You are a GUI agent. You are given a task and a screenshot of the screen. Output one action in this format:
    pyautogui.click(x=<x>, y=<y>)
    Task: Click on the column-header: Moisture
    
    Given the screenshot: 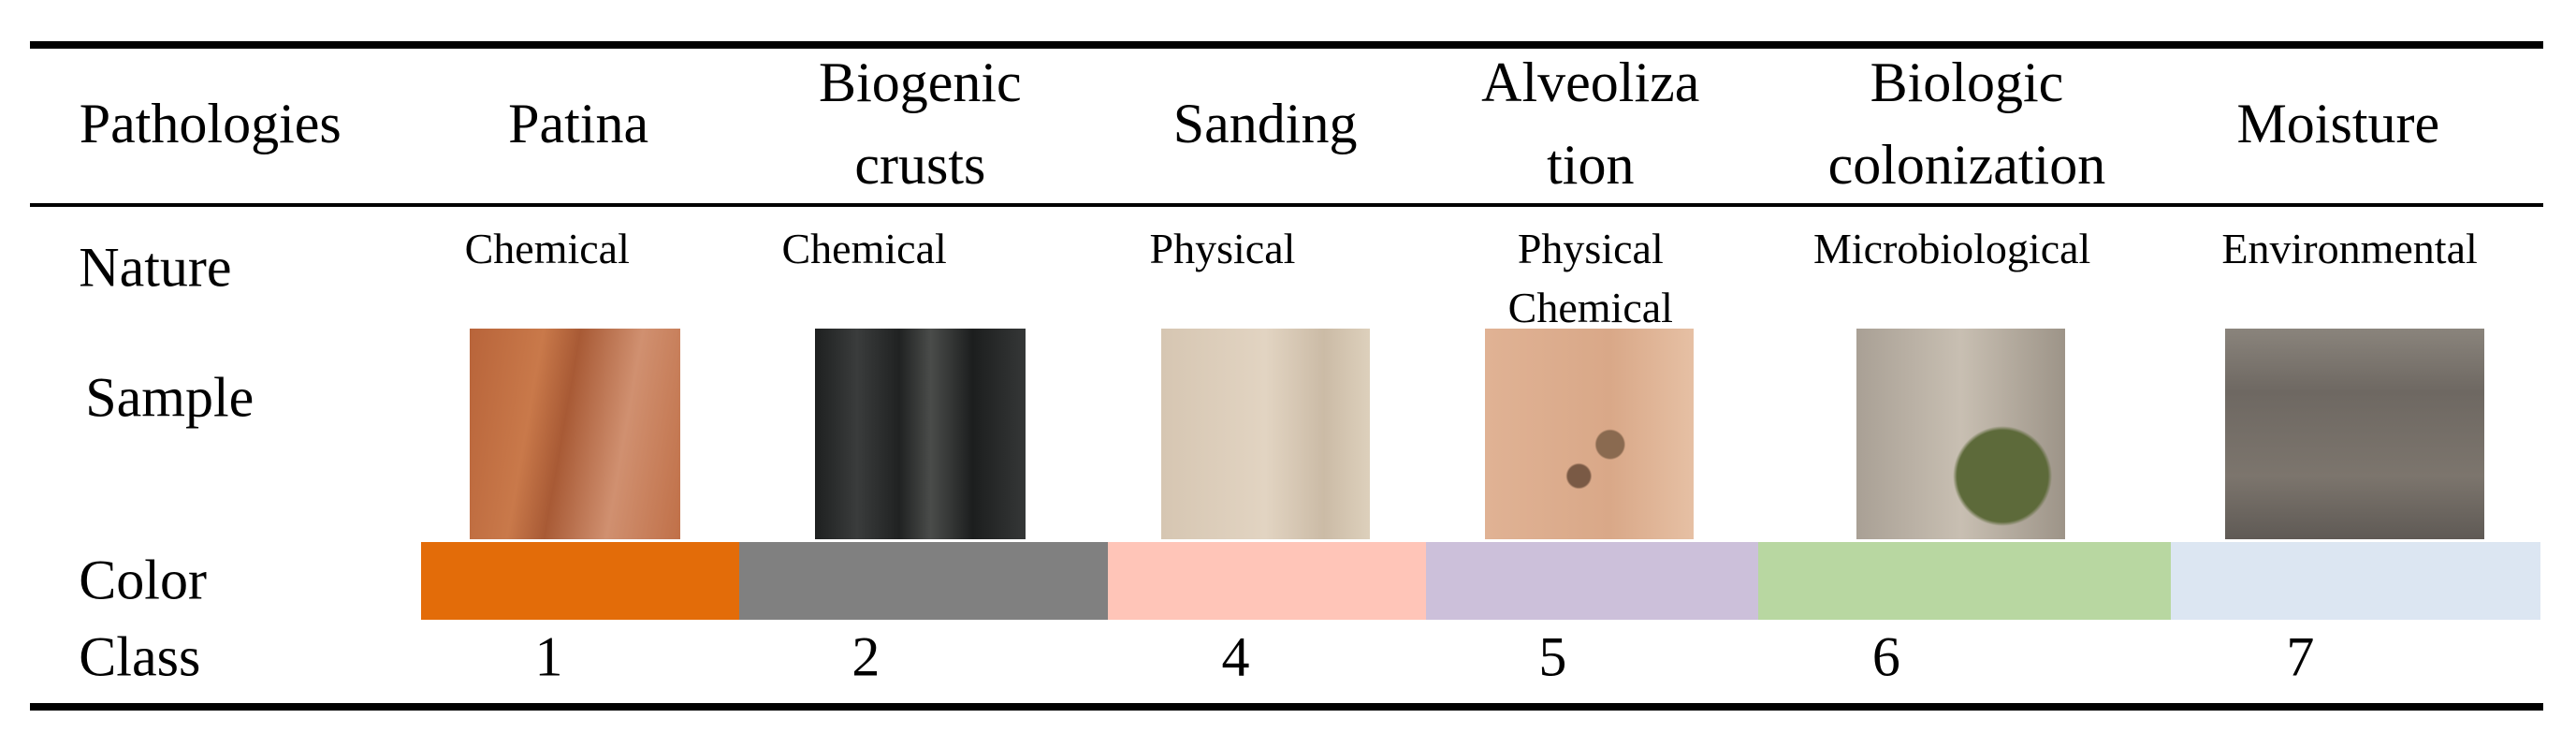 What is the action you would take?
    pyautogui.click(x=2338, y=123)
    